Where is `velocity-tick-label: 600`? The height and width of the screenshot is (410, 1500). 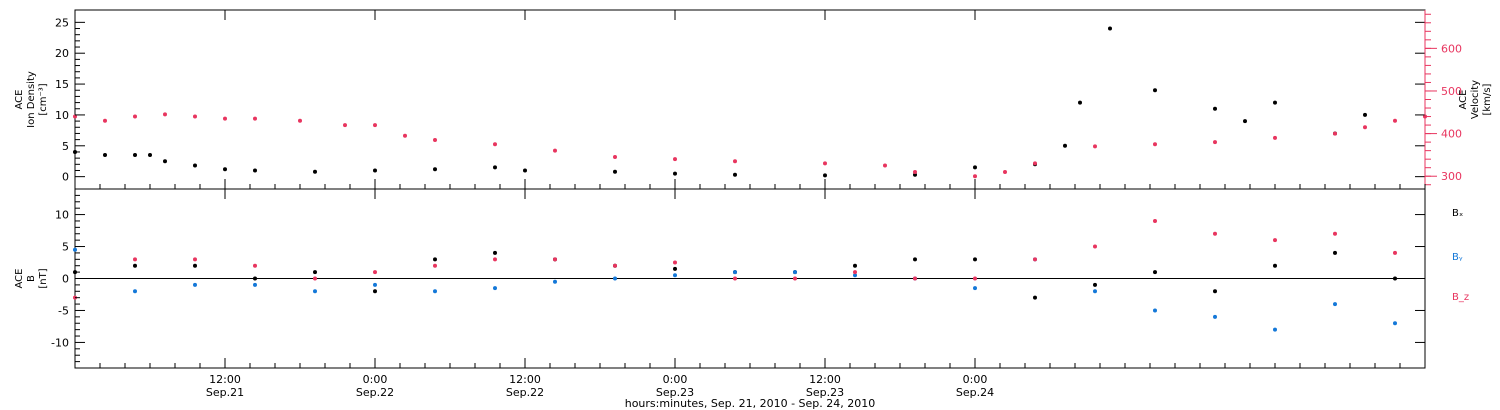
velocity-tick-label: 600 is located at coordinates (1451, 48).